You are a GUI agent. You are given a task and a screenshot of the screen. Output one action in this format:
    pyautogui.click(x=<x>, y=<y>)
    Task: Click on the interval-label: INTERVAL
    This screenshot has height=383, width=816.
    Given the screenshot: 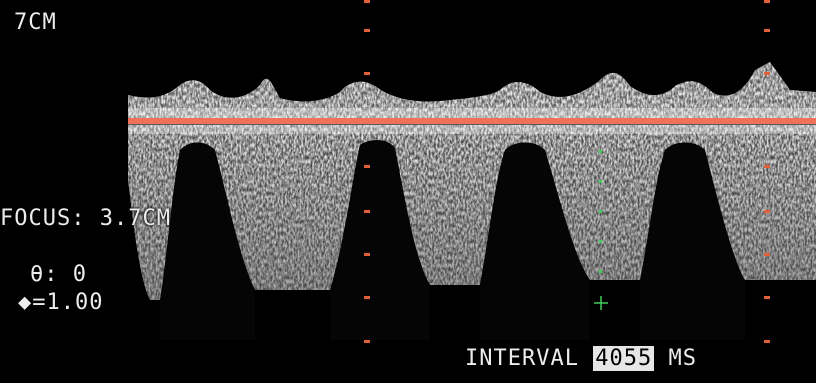 What is the action you would take?
    pyautogui.click(x=522, y=358)
    